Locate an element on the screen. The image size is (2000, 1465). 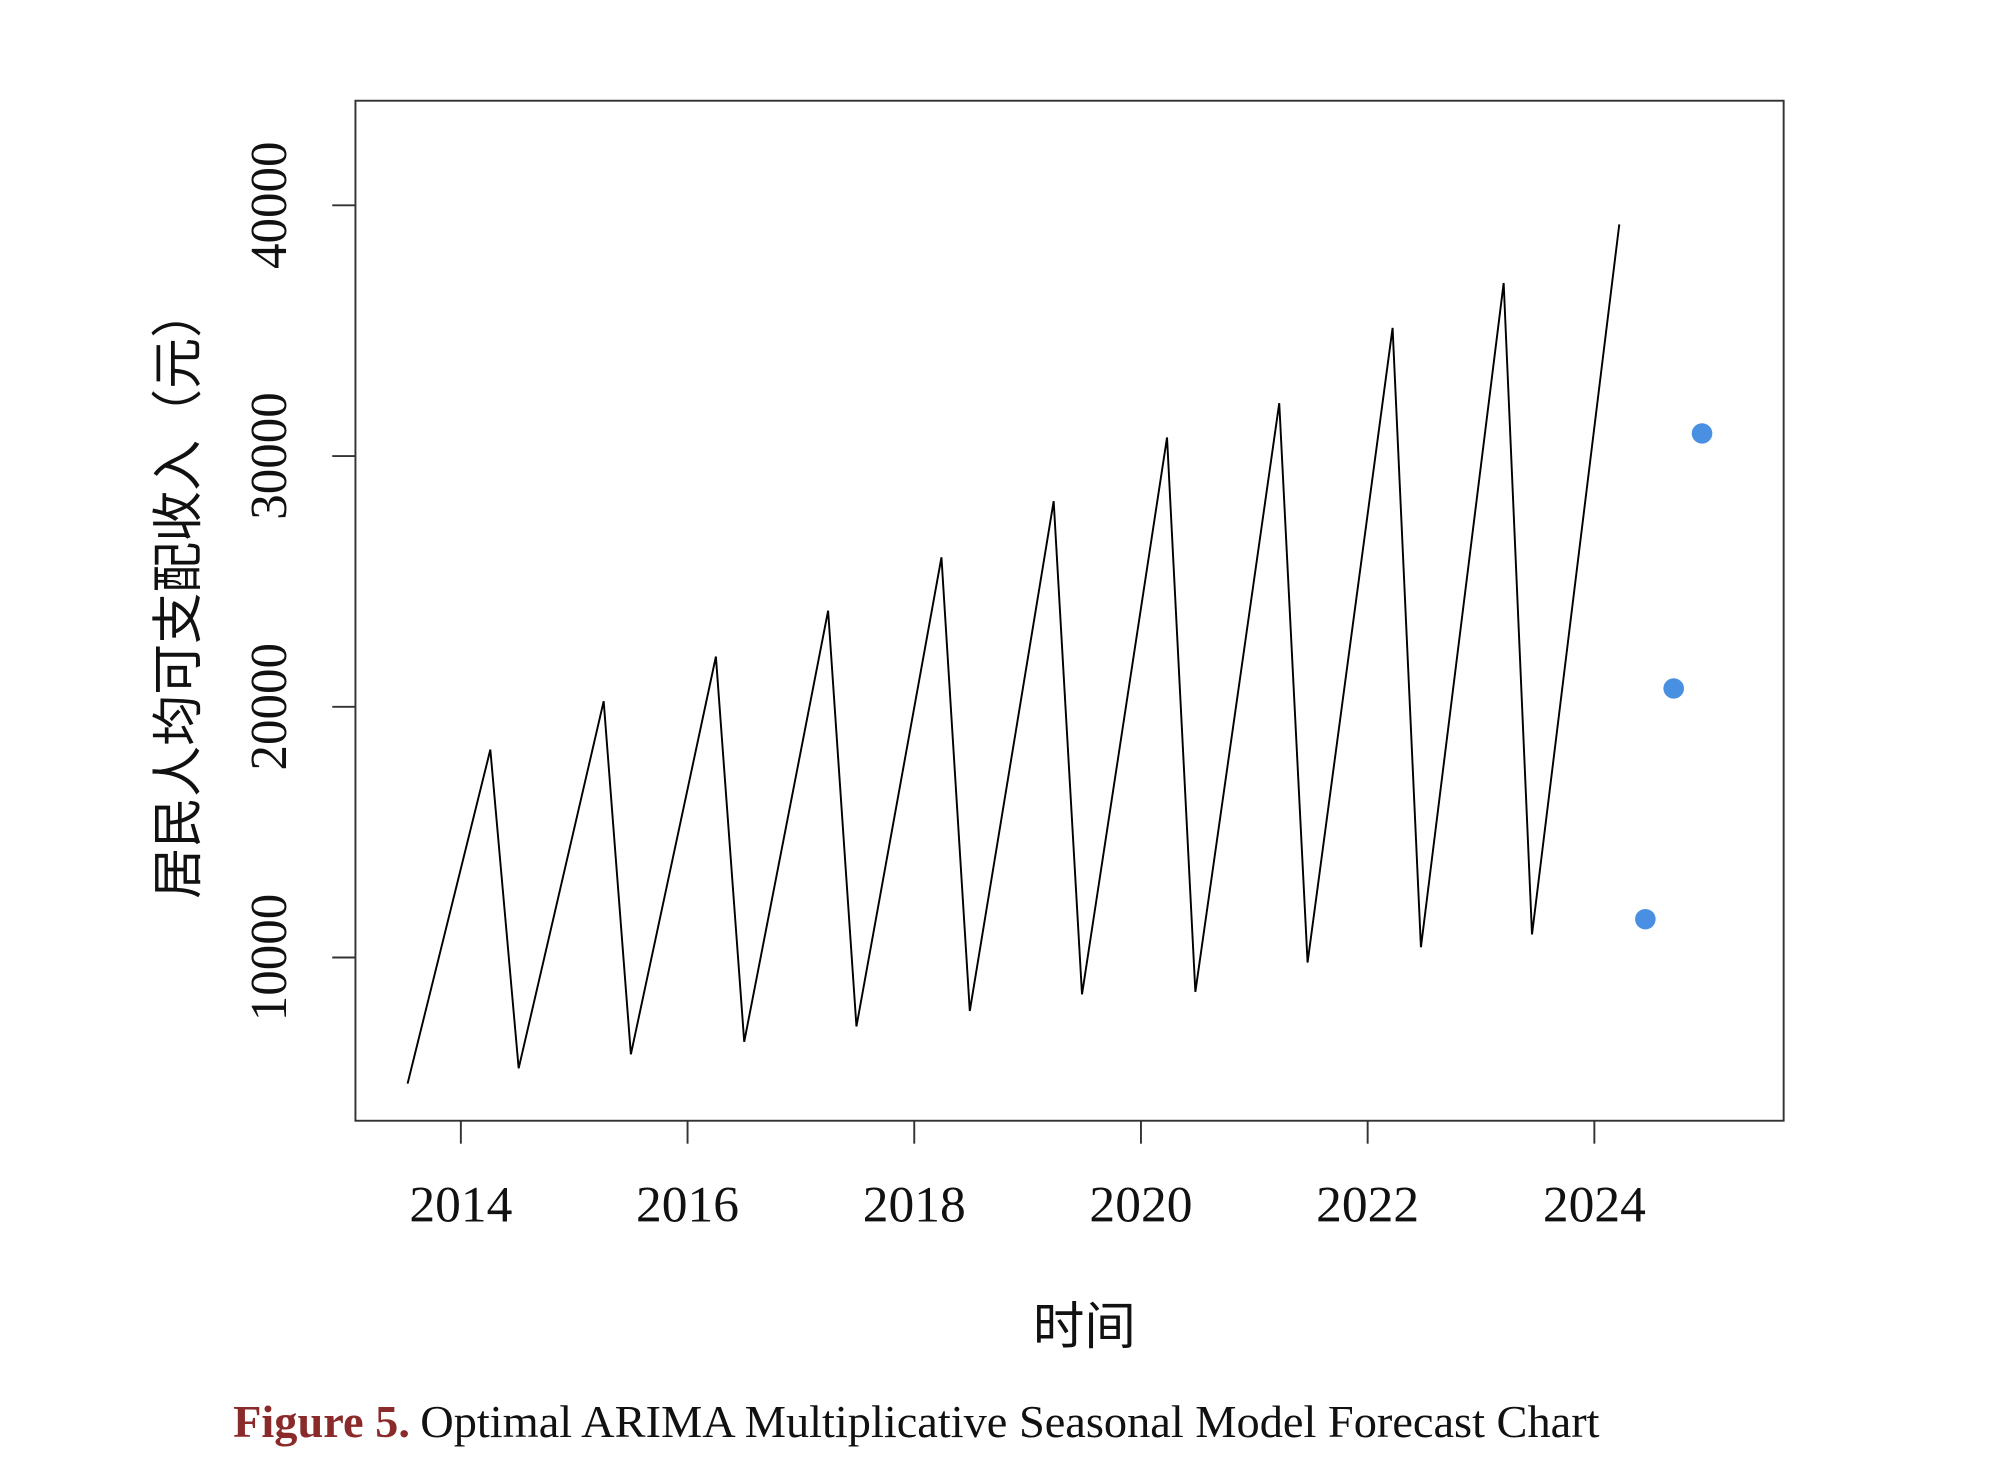
caption-label: Figure 5. is located at coordinates (321, 1421).